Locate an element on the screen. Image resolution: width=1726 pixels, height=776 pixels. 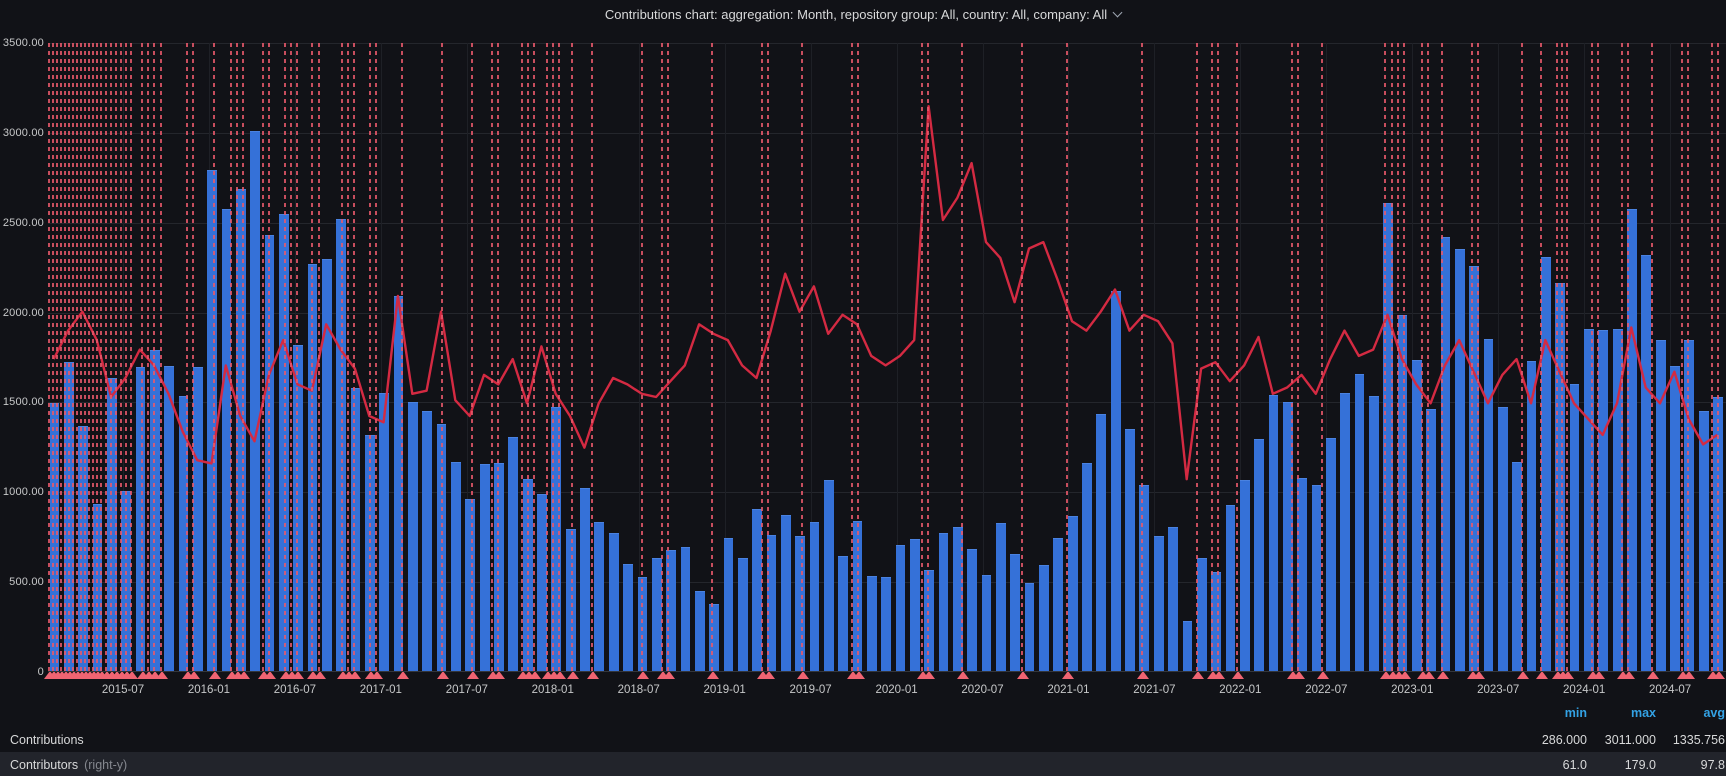
legend-row-contributions: Contributions 286.000 3011.000 1335.756 is located at coordinates (863, 740).